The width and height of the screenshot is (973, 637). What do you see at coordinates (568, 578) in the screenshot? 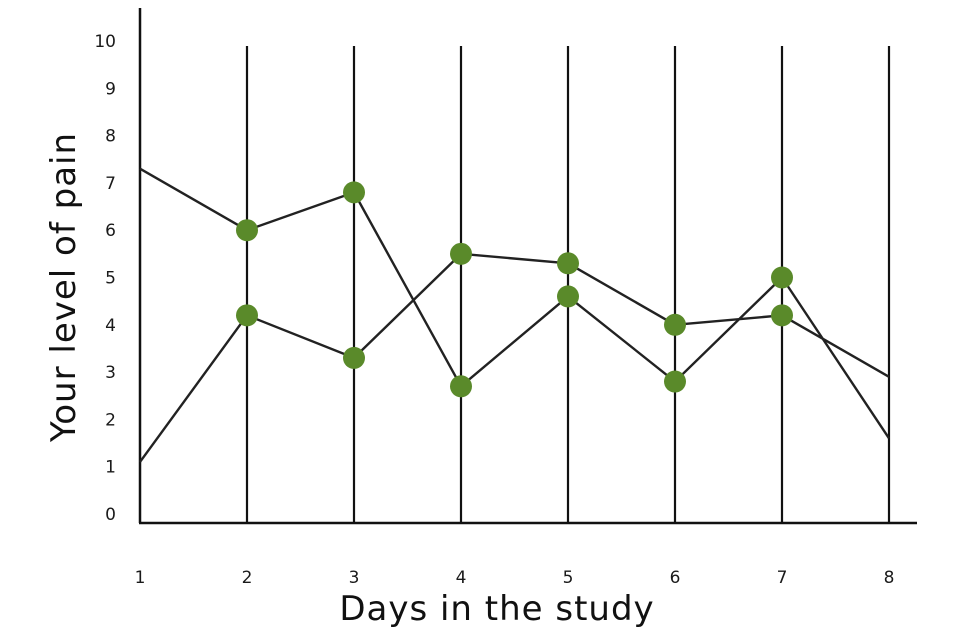
I see `x-tick-label-5: 5` at bounding box center [568, 578].